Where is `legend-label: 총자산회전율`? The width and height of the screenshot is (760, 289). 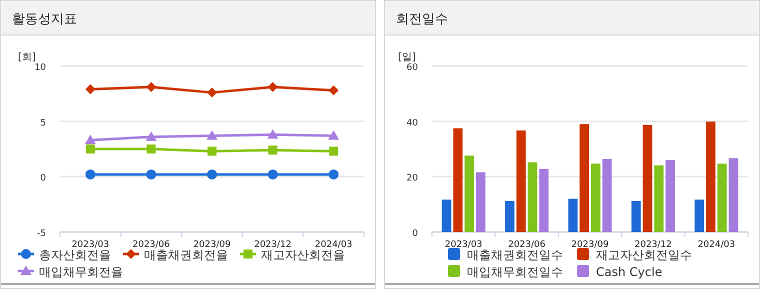
legend-label: 총자산회전율 is located at coordinates (75, 255).